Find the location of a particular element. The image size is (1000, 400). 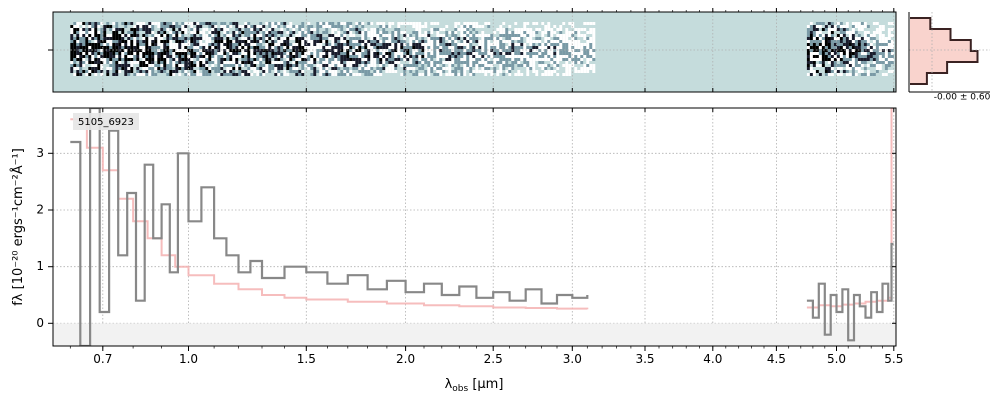

x-tick-label: 1.0 is located at coordinates (188, 359).